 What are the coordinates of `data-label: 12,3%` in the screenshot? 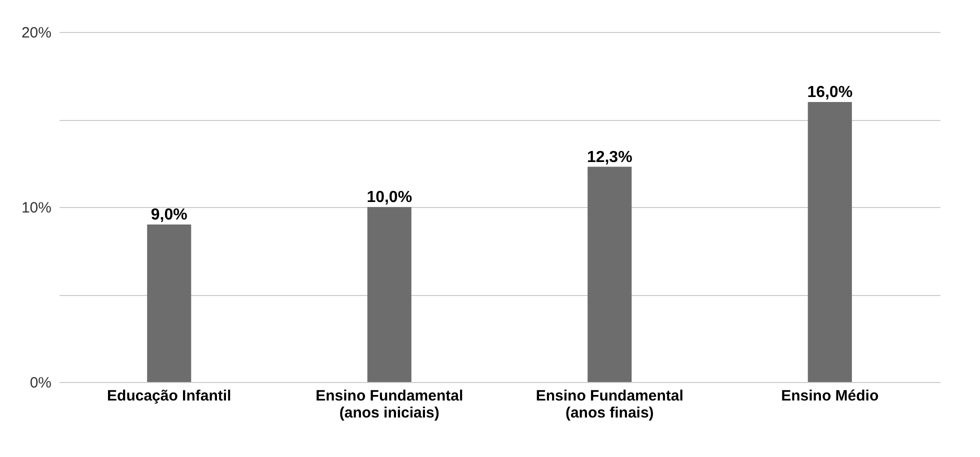 It's located at (609, 157).